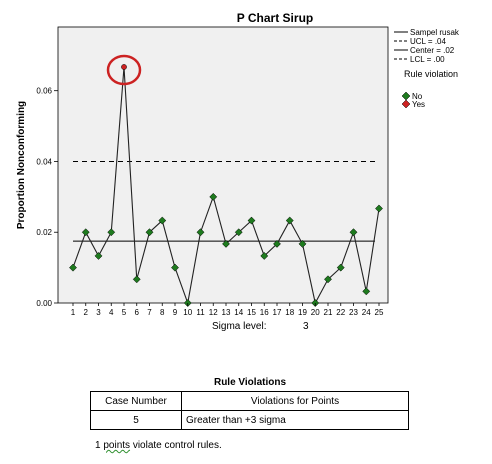  Describe the element at coordinates (47, 197) in the screenshot. I see `y-axis: 0.00 0.02 0.04 0.06` at that location.